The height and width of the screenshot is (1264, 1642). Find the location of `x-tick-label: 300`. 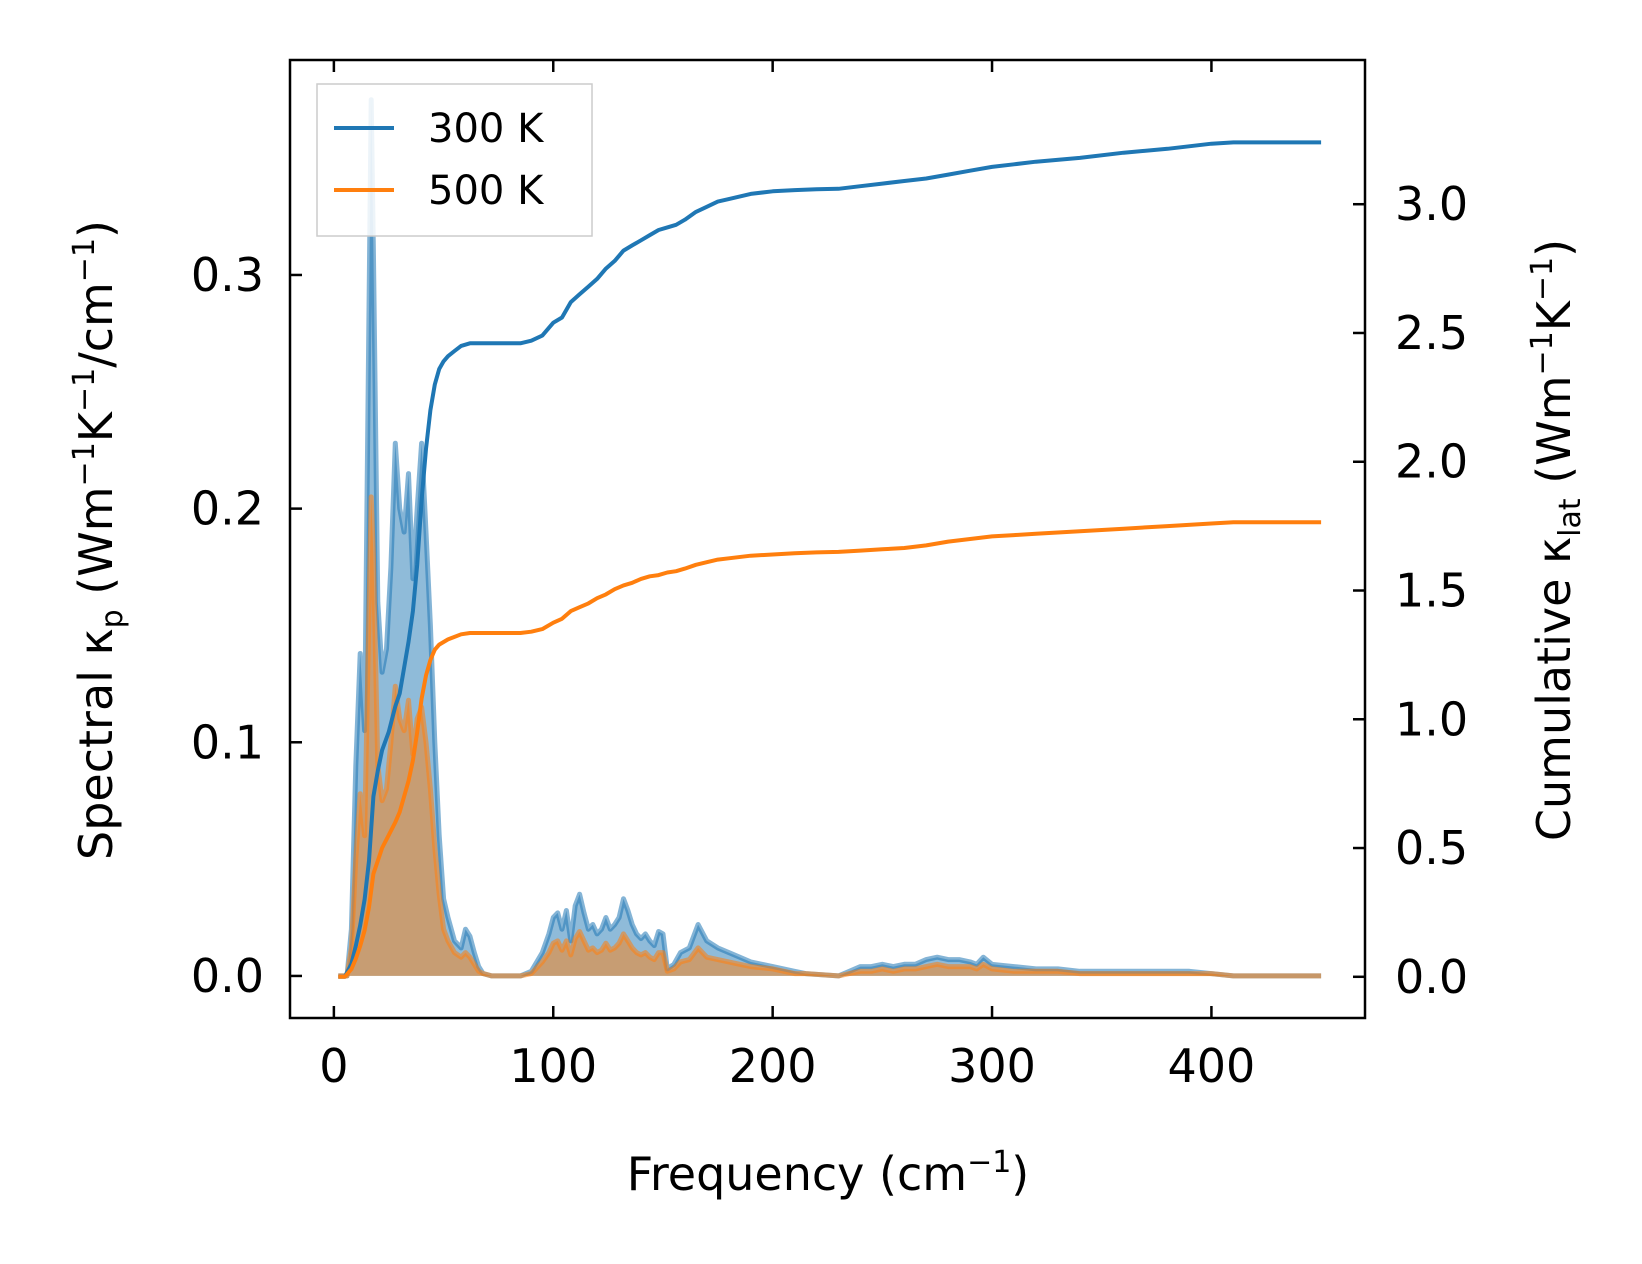

x-tick-label: 300 is located at coordinates (992, 1066).